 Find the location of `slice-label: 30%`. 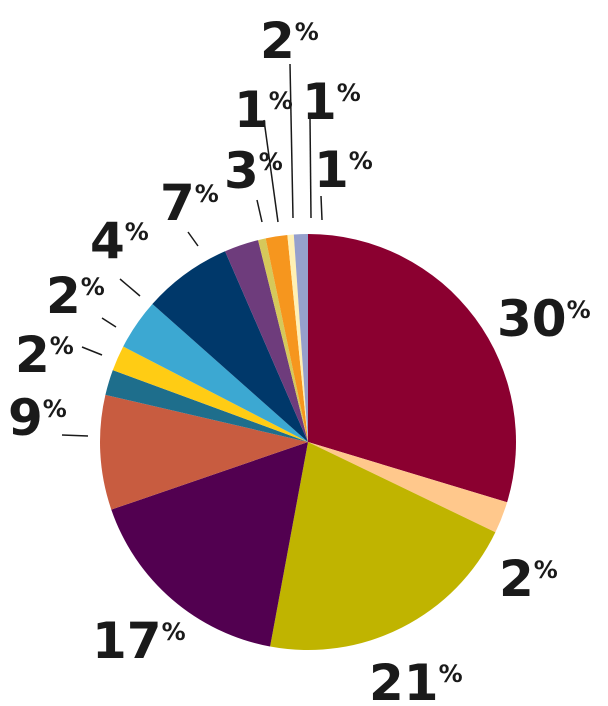

slice-label: 30% is located at coordinates (544, 319).